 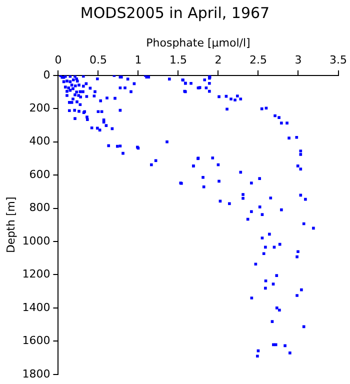 What do you see at coordinates (36, 274) in the screenshot?
I see `y-tick-label: 1200` at bounding box center [36, 274].